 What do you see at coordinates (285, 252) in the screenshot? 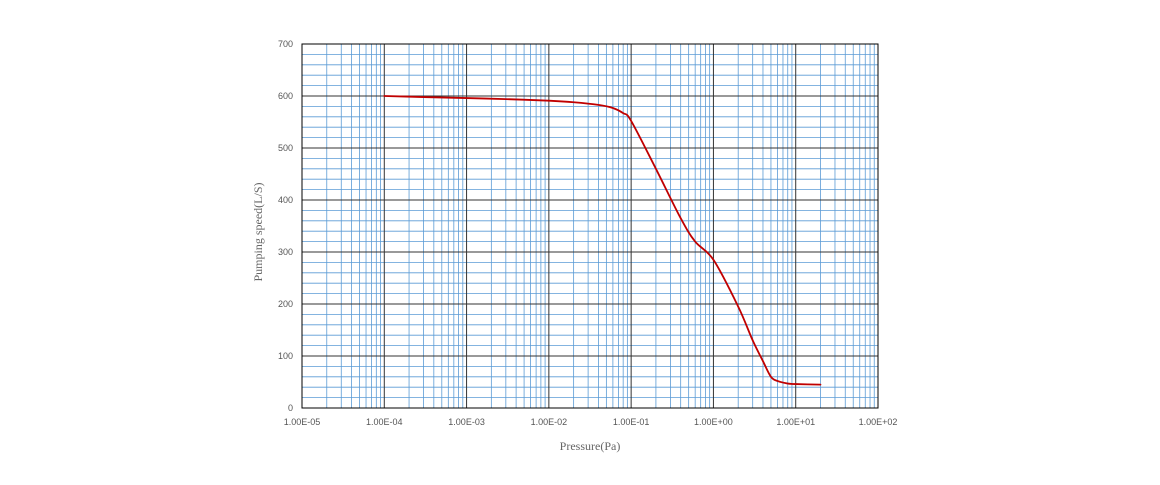
I see `y-tick-label: 300` at bounding box center [285, 252].